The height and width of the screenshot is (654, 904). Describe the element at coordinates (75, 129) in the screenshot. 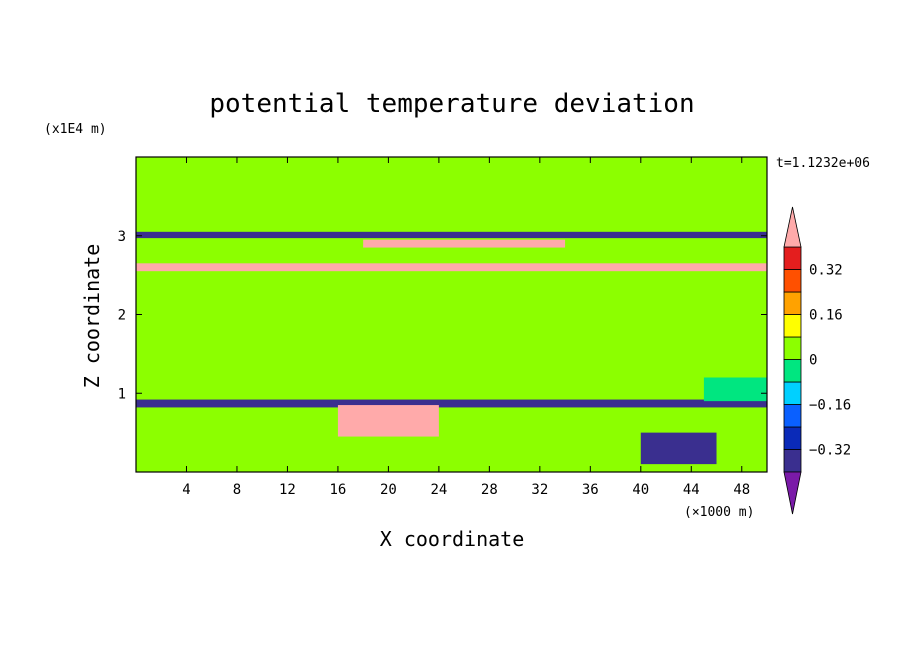

I see `y-unit-label: (x1E4 m)` at that location.